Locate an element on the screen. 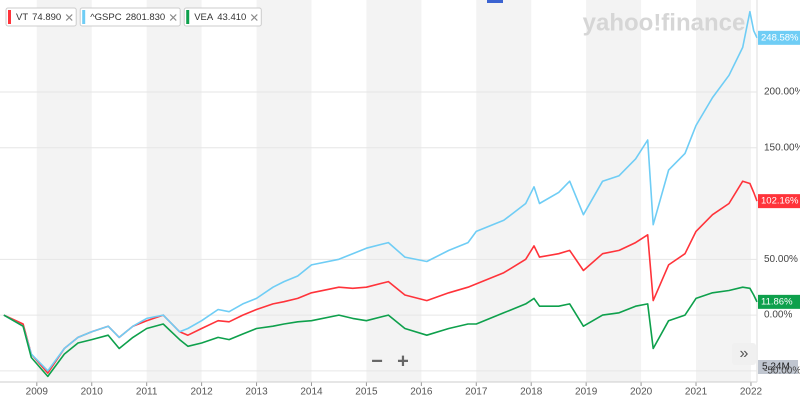  scroll-button-label: » is located at coordinates (744, 353).